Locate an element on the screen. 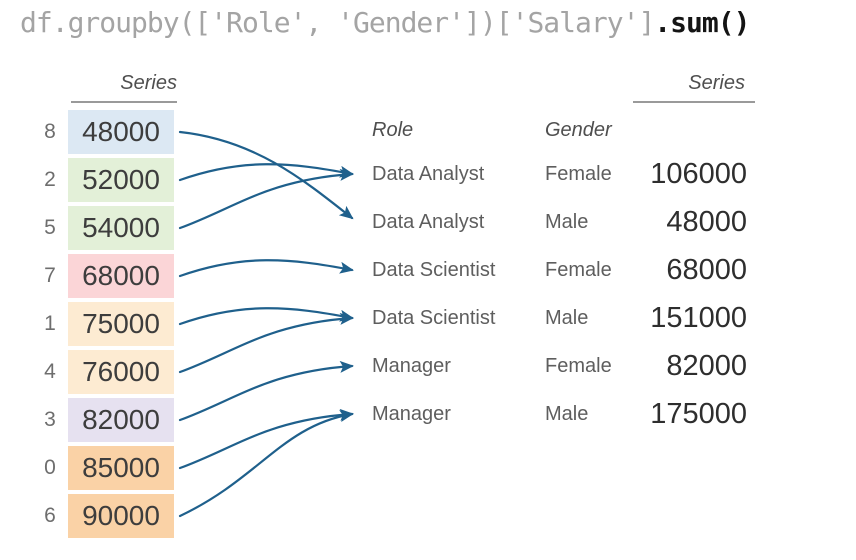 This screenshot has height=560, width=856. sum-value-cell: 151000 is located at coordinates (698, 318).